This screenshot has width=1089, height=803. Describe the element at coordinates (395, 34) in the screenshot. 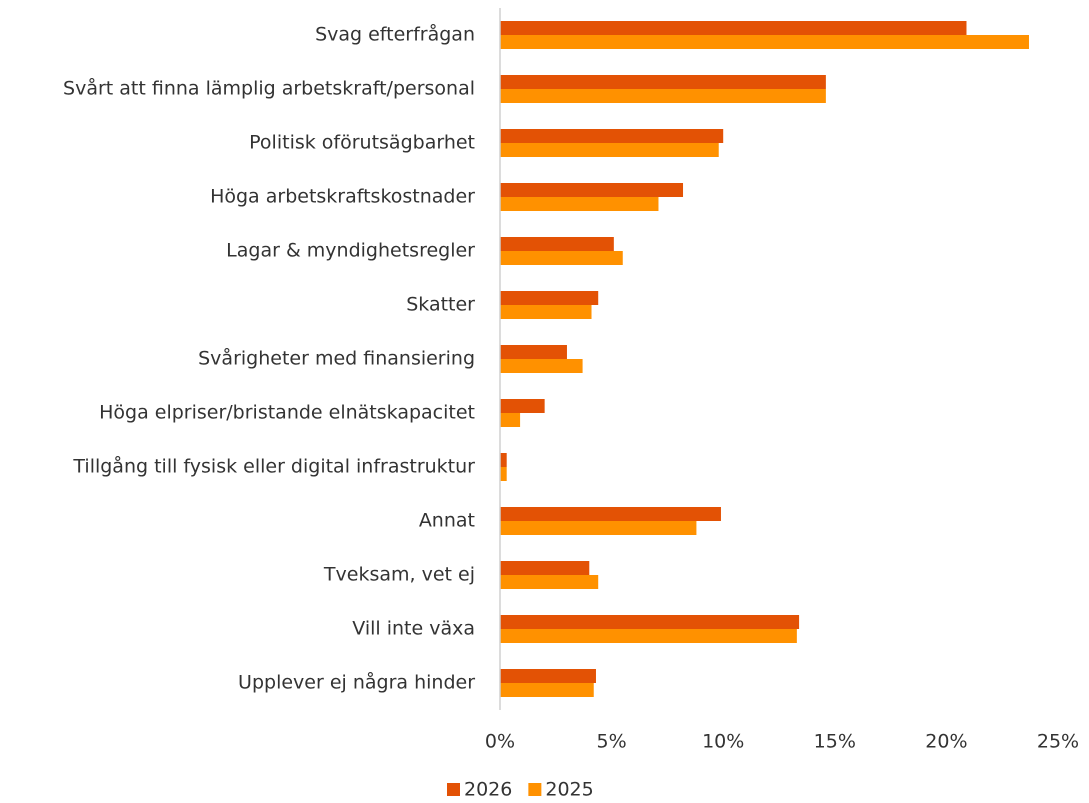

I see `category-label: Svag efterfrågan` at that location.